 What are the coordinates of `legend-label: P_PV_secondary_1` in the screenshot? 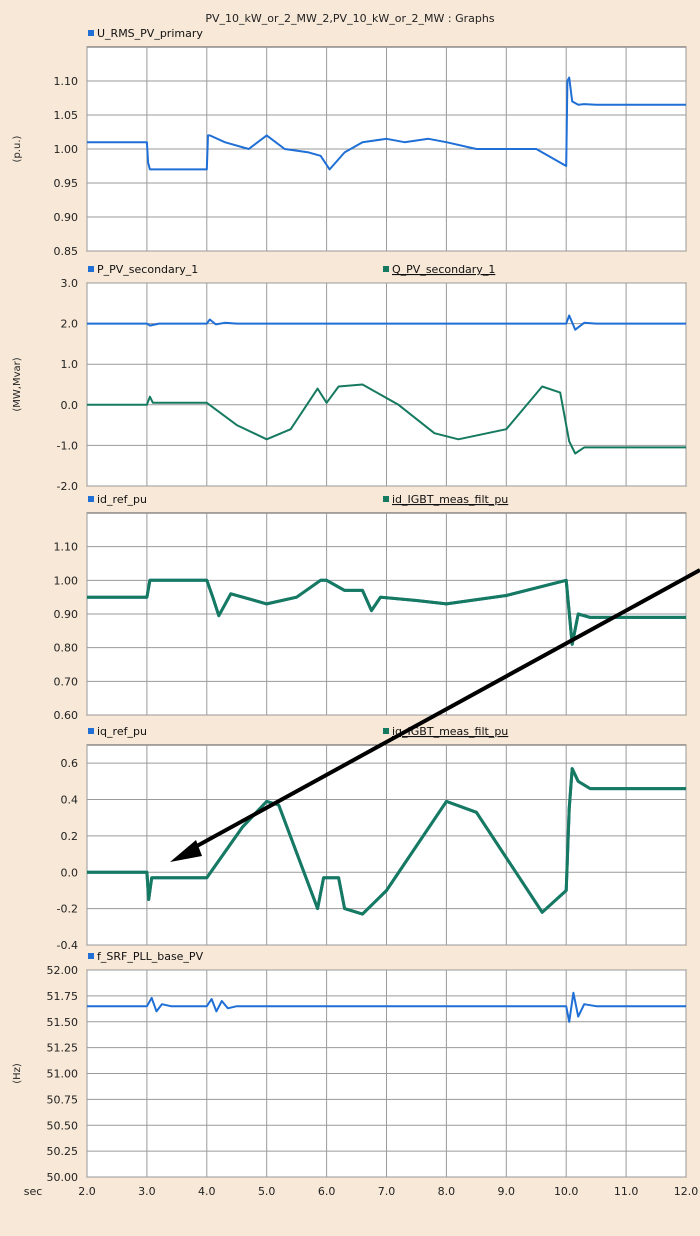 It's located at (147, 269).